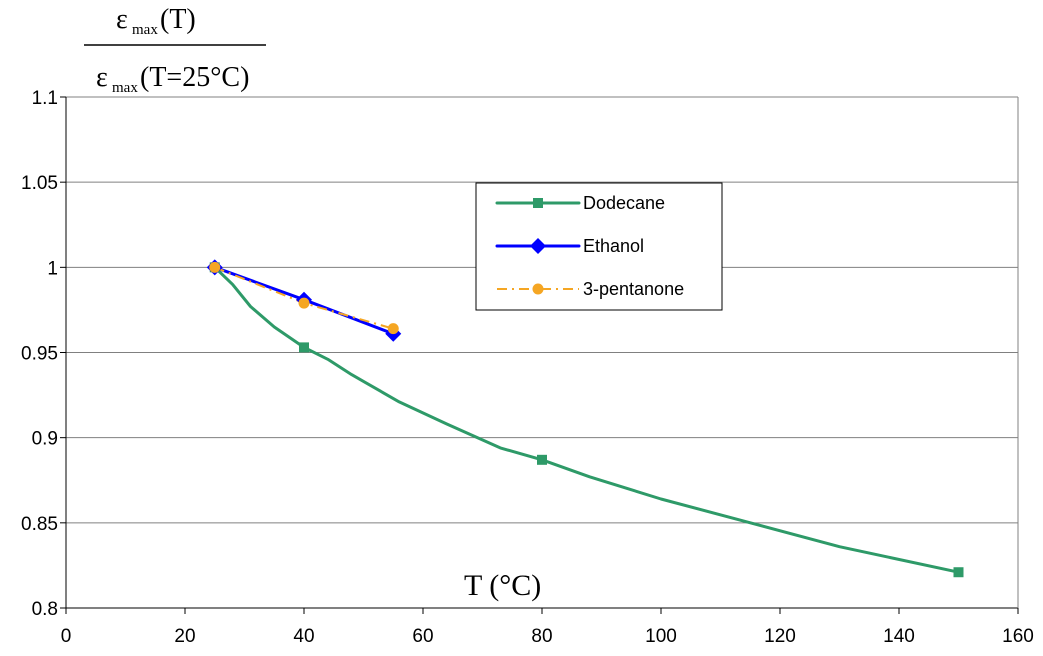 The width and height of the screenshot is (1043, 656). Describe the element at coordinates (45, 609) in the screenshot. I see `y-tick-label: 0.8` at that location.